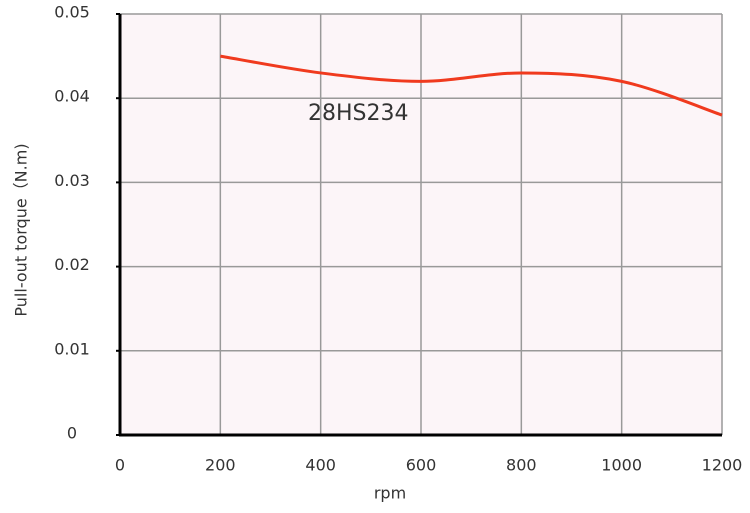 The height and width of the screenshot is (513, 750). I want to click on x-tick-label: 0, so click(120, 465).